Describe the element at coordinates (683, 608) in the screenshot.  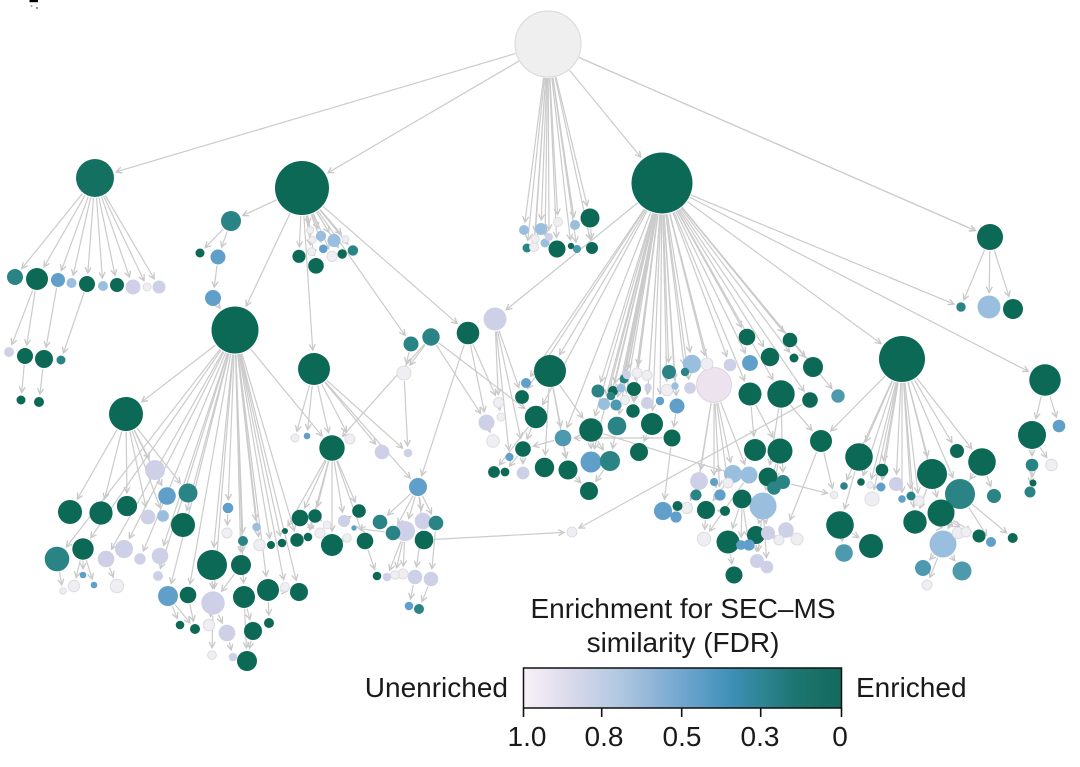
I see `svg-text: Enrichment for SEC–MS` at that location.